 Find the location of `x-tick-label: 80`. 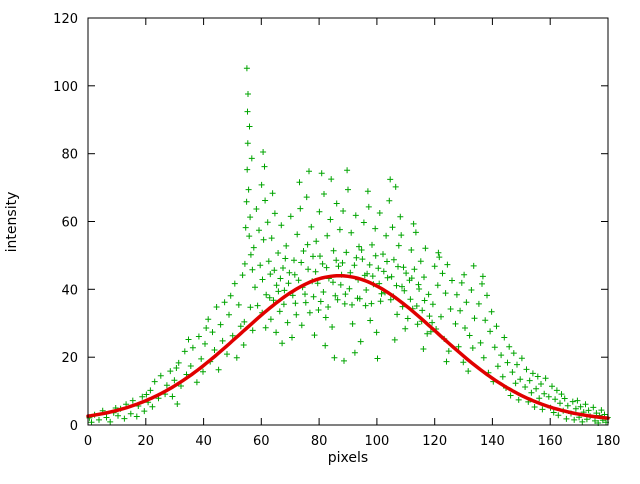

x-tick-label: 80 is located at coordinates (319, 441).